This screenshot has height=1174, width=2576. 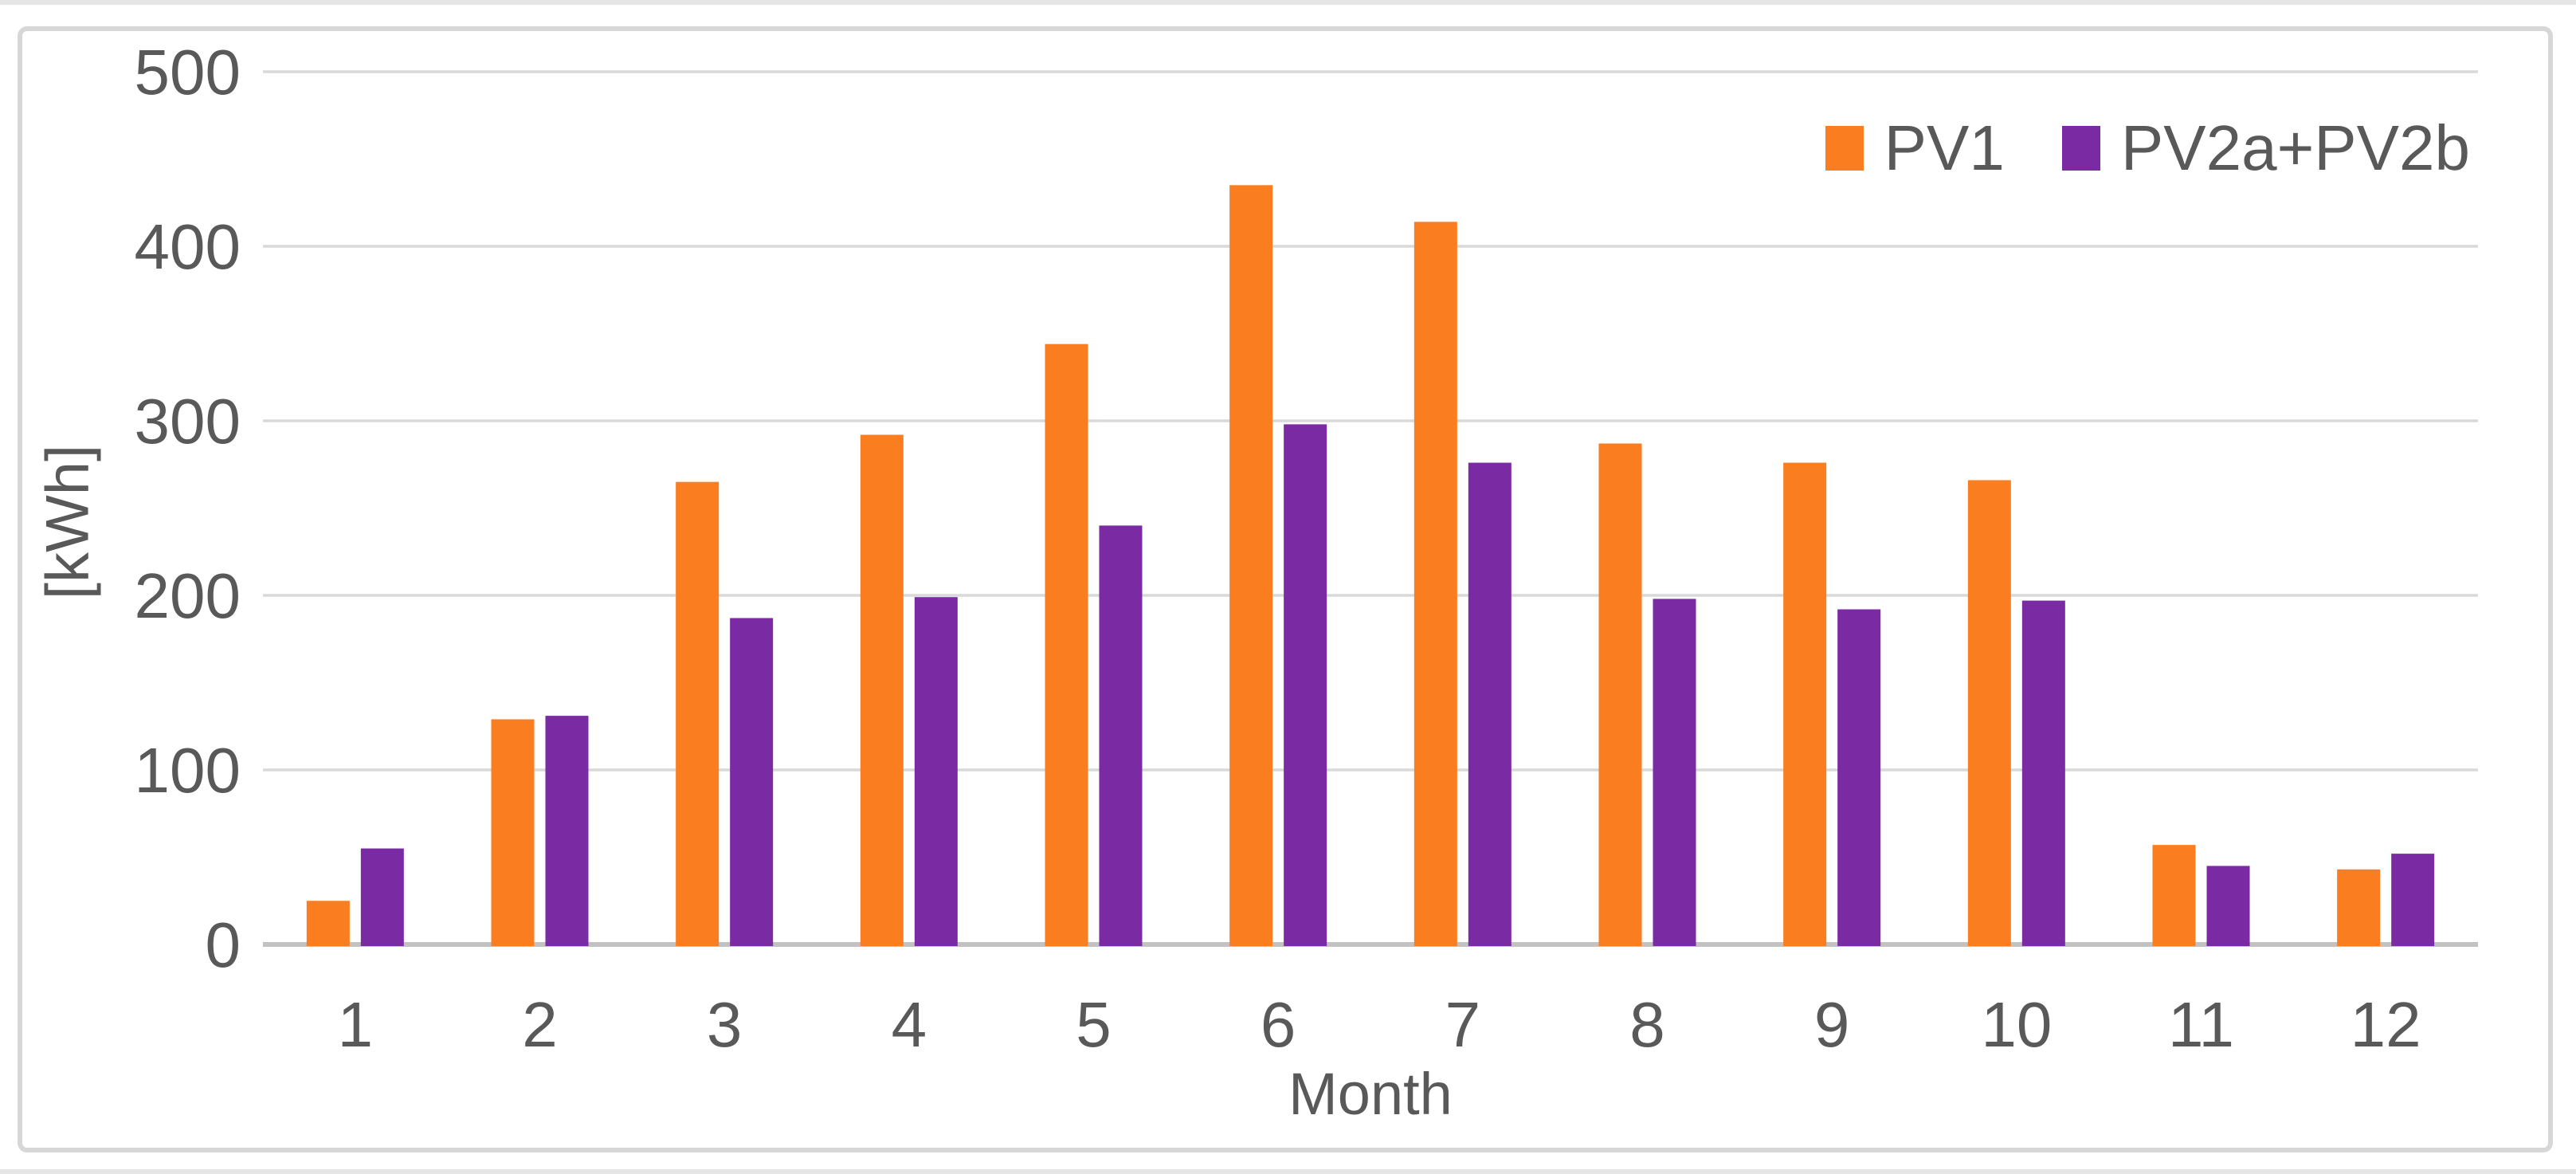 What do you see at coordinates (1844, 148) in the screenshot?
I see `legend-swatch-pv1` at bounding box center [1844, 148].